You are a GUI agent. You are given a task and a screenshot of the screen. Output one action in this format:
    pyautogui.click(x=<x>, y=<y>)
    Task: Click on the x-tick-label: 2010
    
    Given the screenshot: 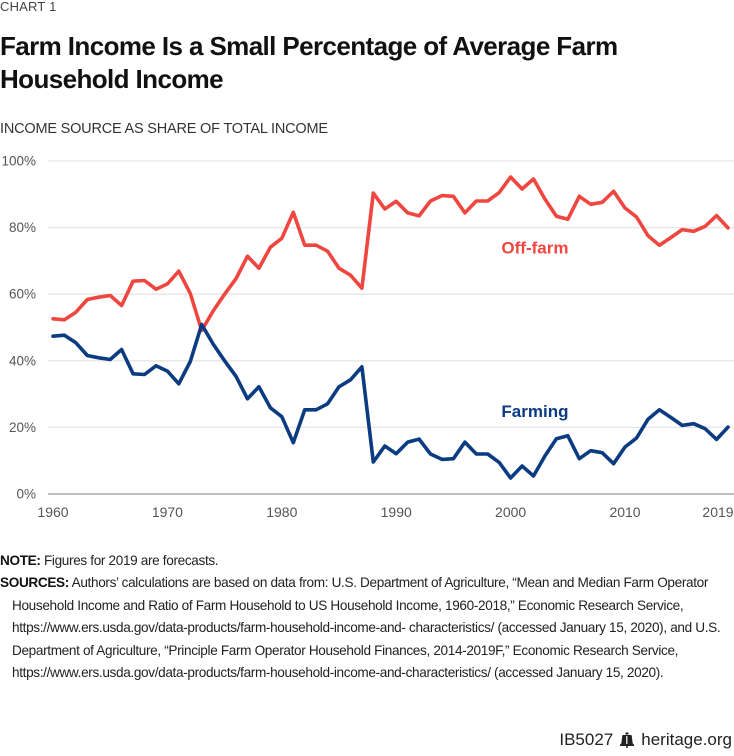 What is the action you would take?
    pyautogui.click(x=624, y=512)
    